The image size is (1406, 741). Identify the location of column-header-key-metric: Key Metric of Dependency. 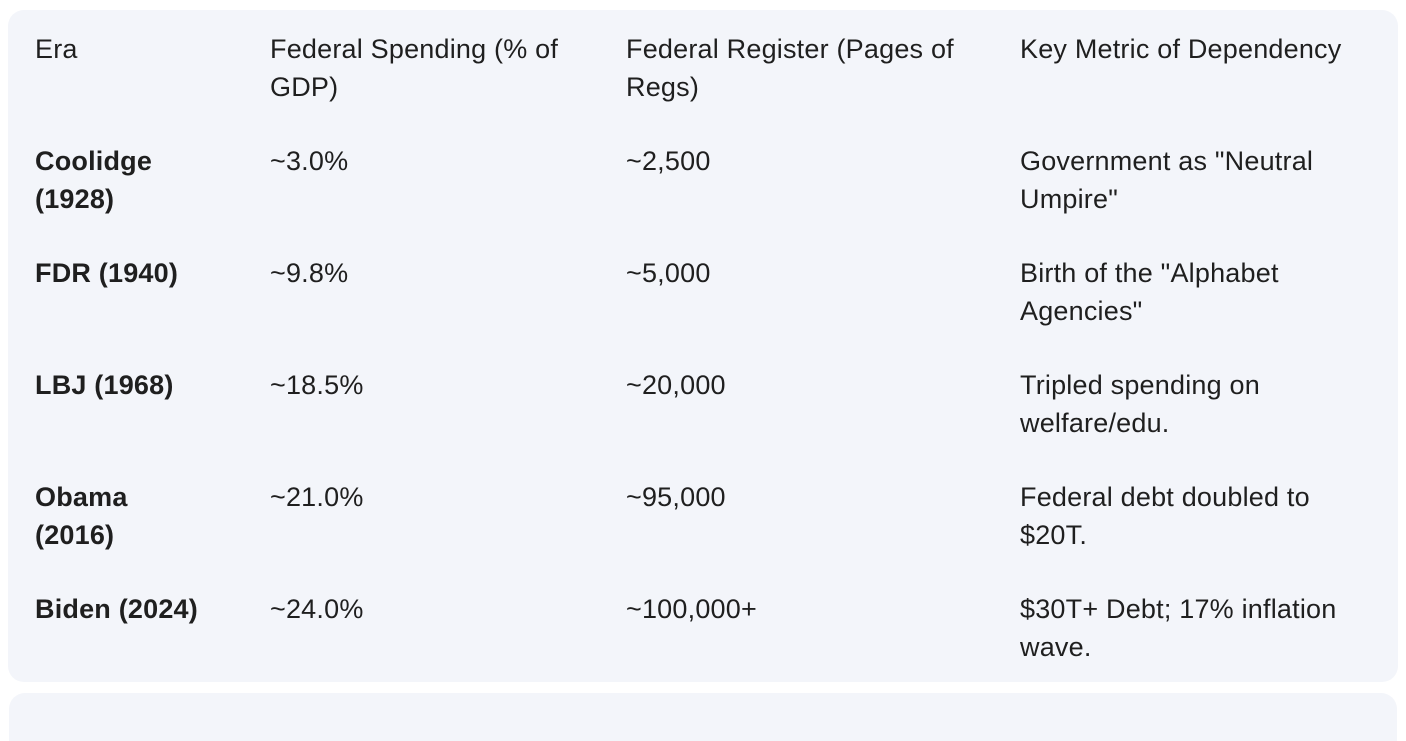
(1181, 49).